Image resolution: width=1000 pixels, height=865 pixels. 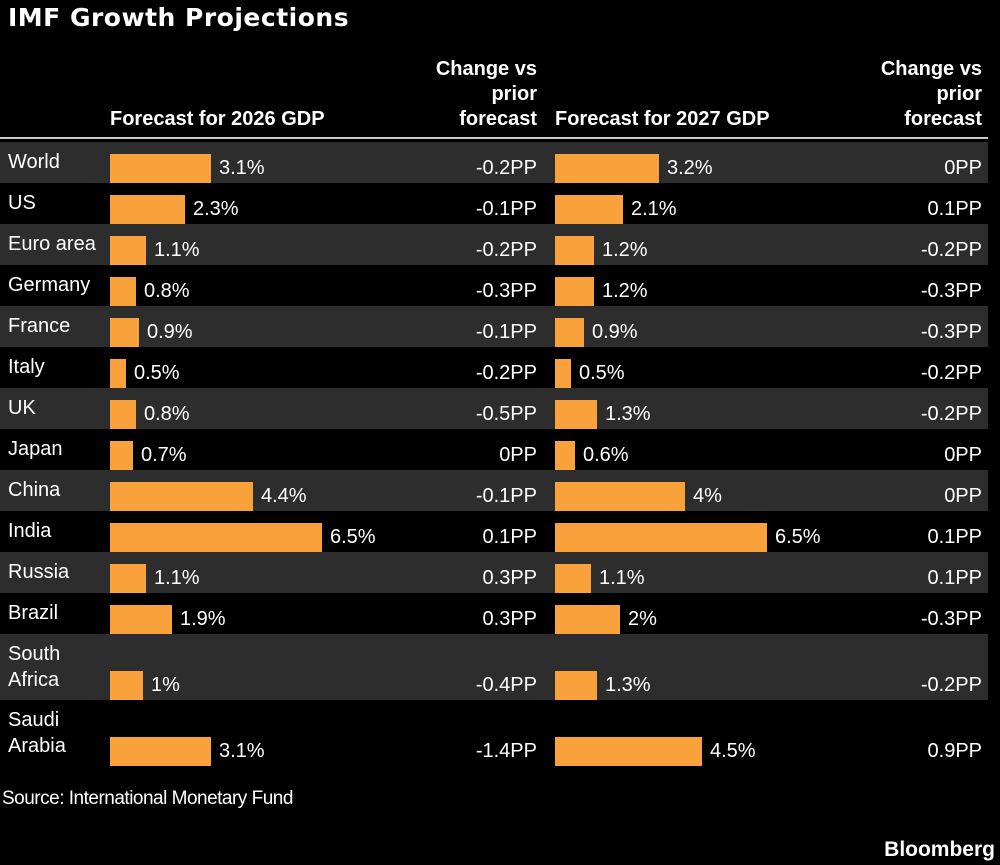 What do you see at coordinates (165, 685) in the screenshot?
I see `gdp-value-2026: 1%` at bounding box center [165, 685].